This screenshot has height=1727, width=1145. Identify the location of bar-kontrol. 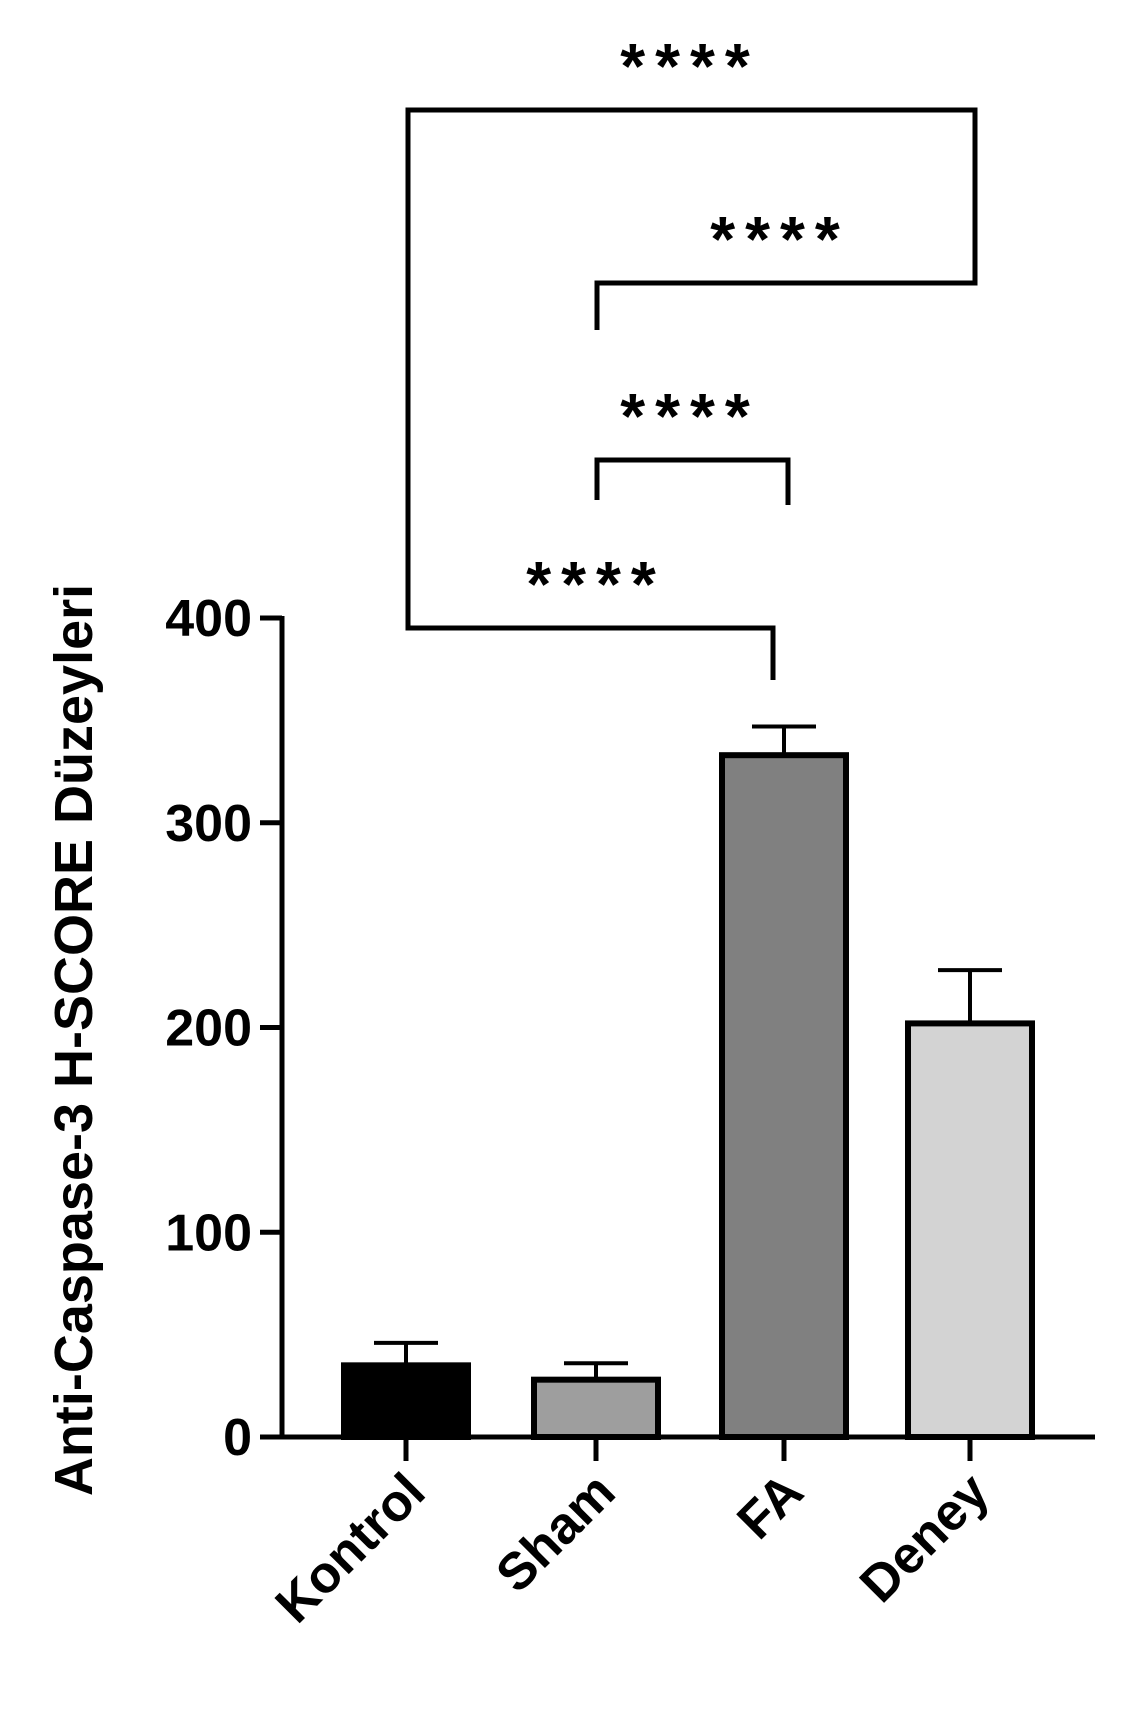
(406, 1401).